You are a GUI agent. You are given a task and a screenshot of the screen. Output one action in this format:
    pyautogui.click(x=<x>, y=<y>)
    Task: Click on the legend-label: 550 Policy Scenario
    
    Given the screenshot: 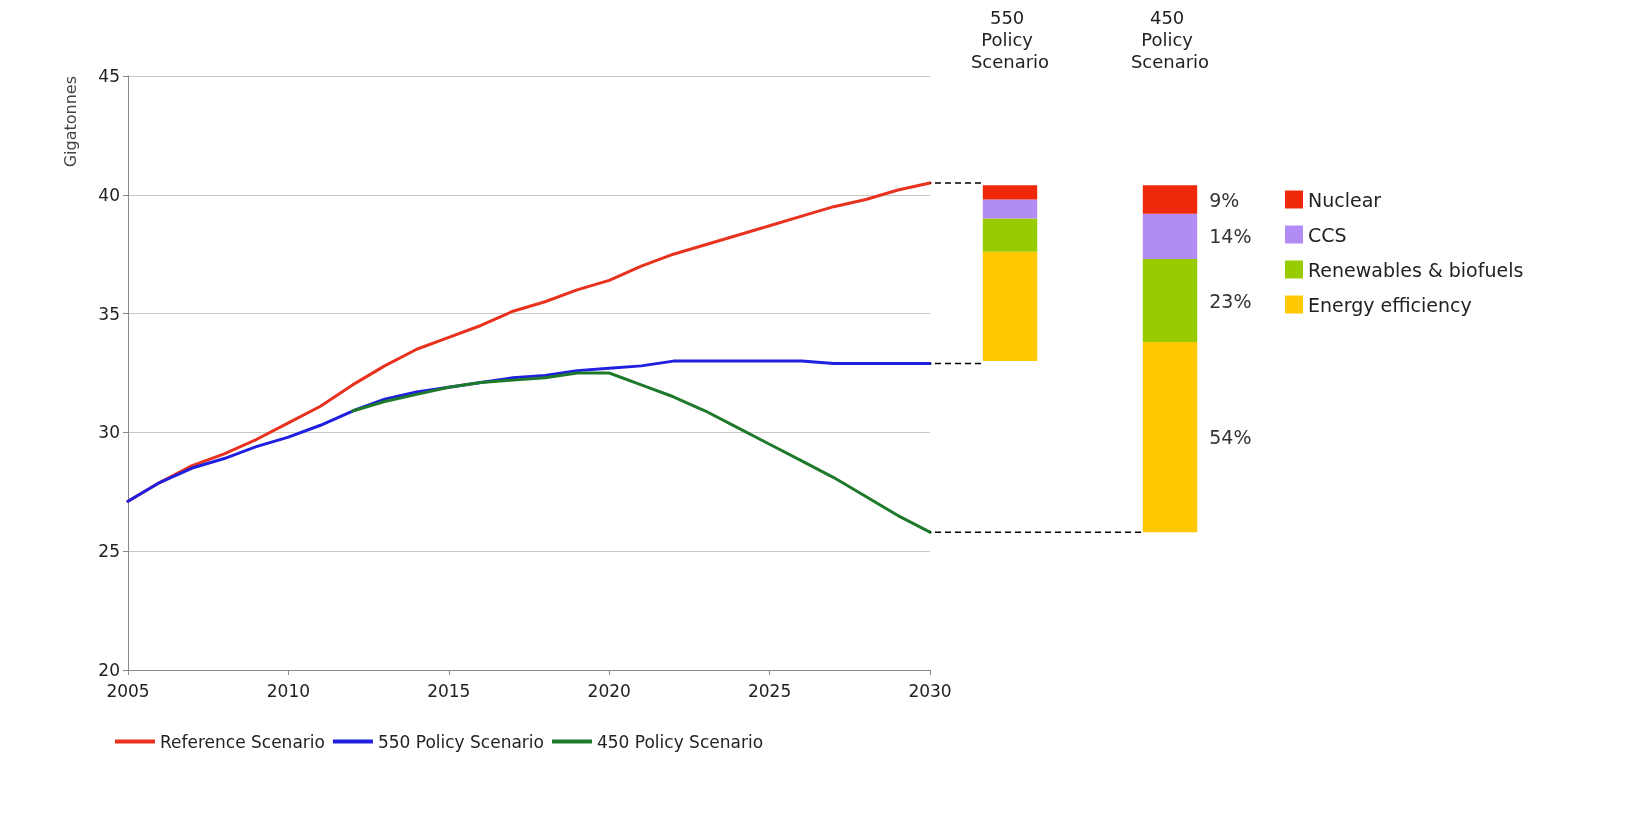 What is the action you would take?
    pyautogui.click(x=460, y=741)
    